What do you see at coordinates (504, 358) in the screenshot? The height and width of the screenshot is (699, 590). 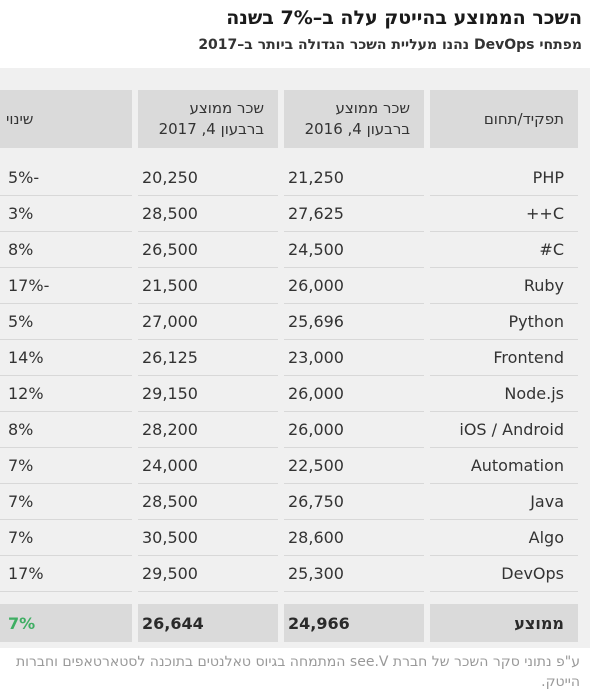 I see `role-cell: Frontend` at bounding box center [504, 358].